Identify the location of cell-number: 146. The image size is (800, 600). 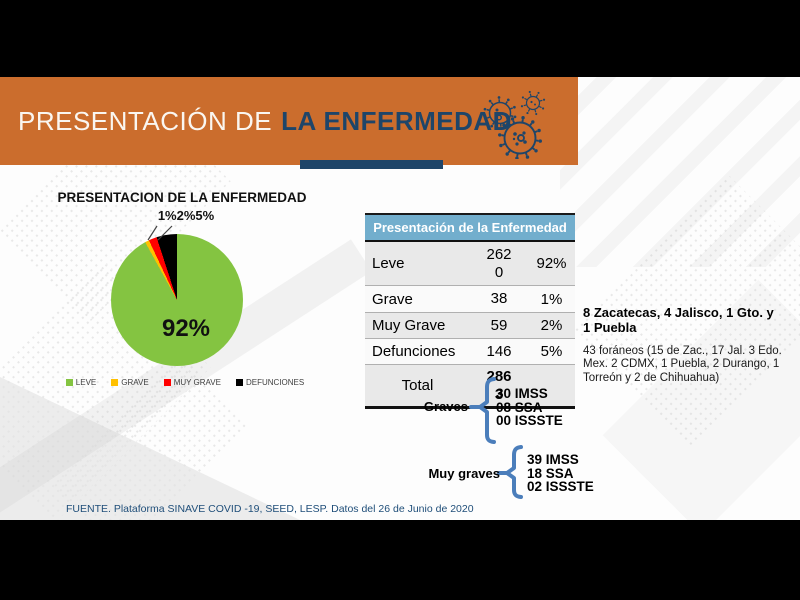
(499, 351).